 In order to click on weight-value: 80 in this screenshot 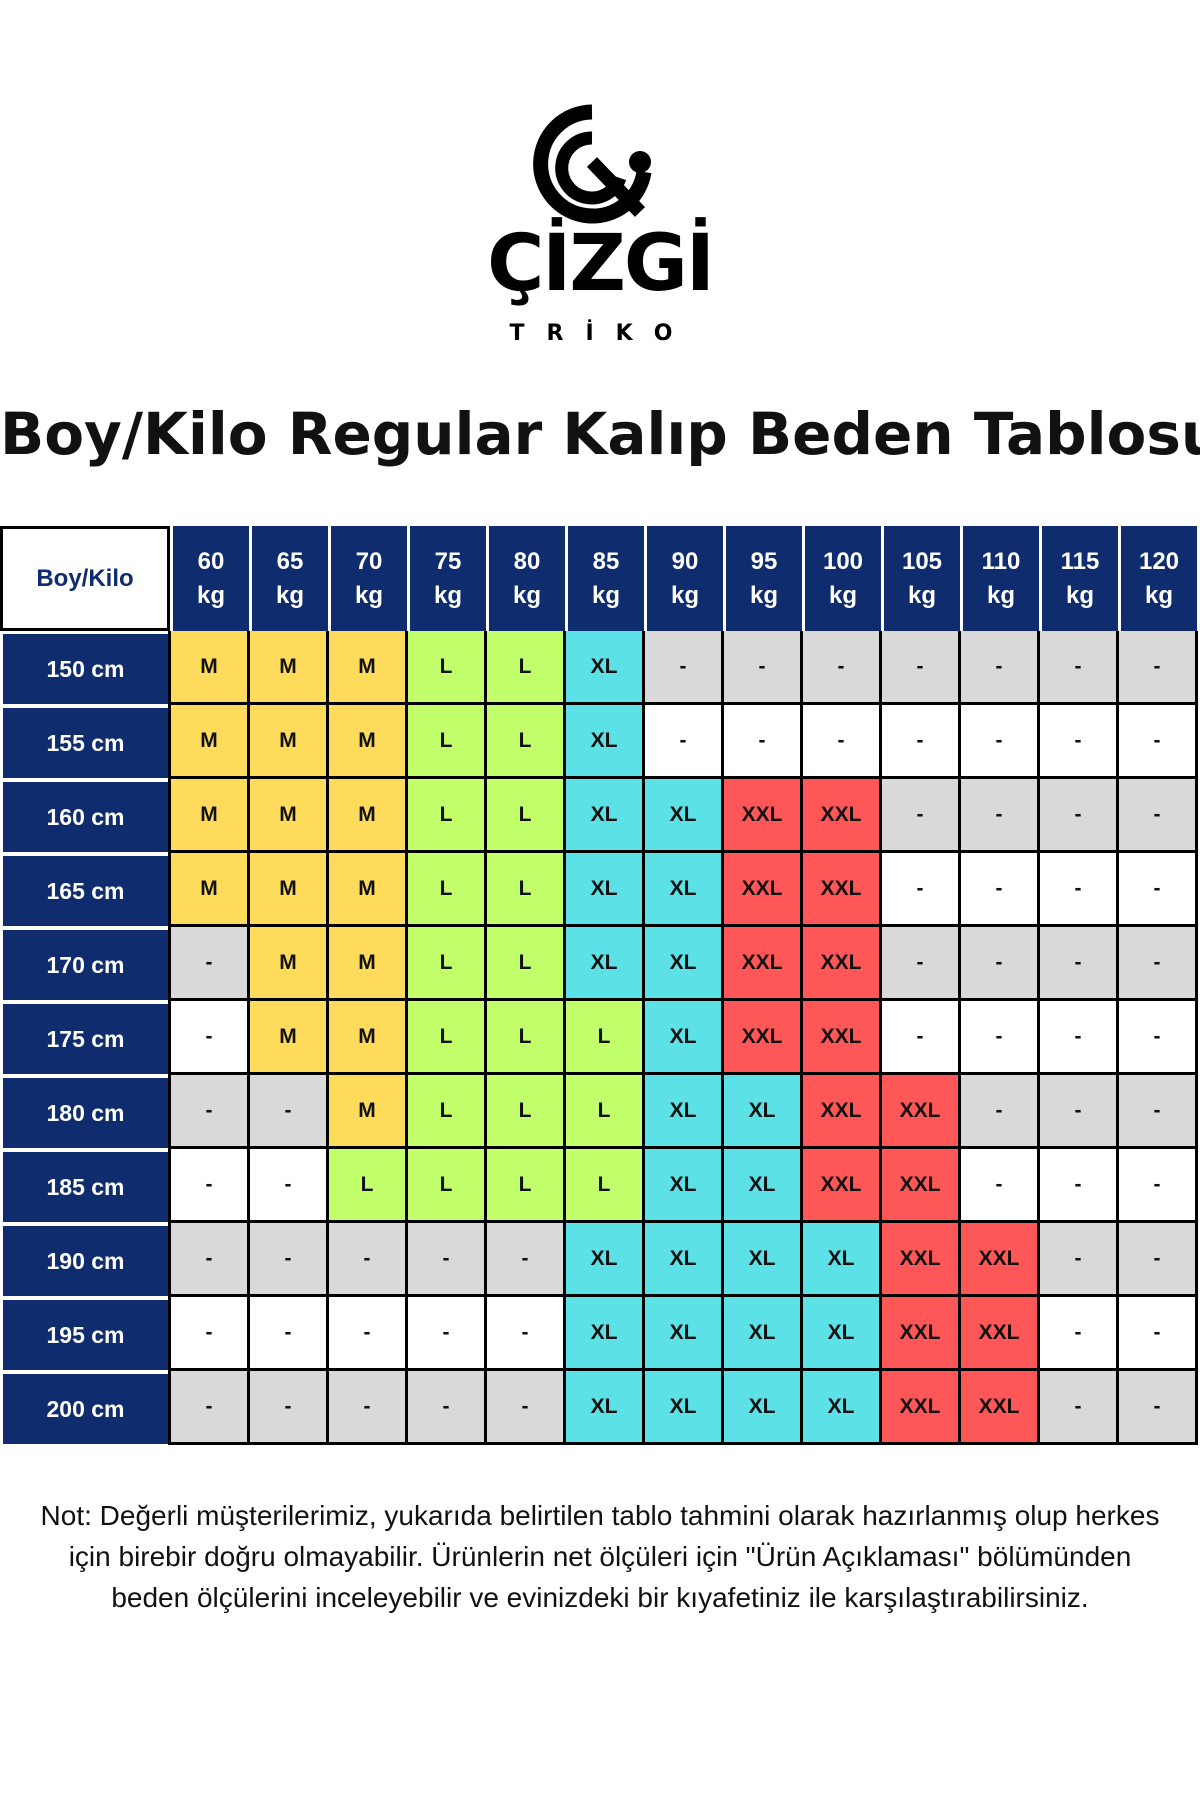, I will do `click(527, 561)`.